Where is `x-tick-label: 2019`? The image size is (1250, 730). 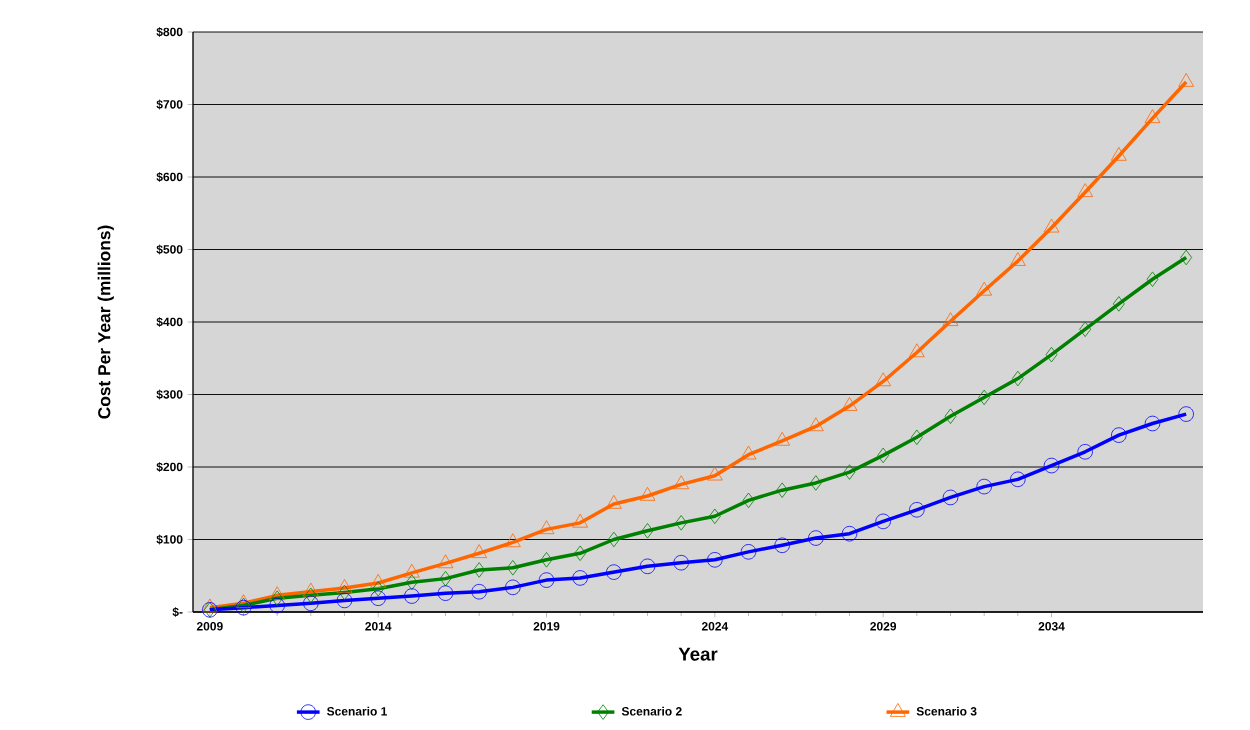
x-tick-label: 2019 is located at coordinates (546, 626).